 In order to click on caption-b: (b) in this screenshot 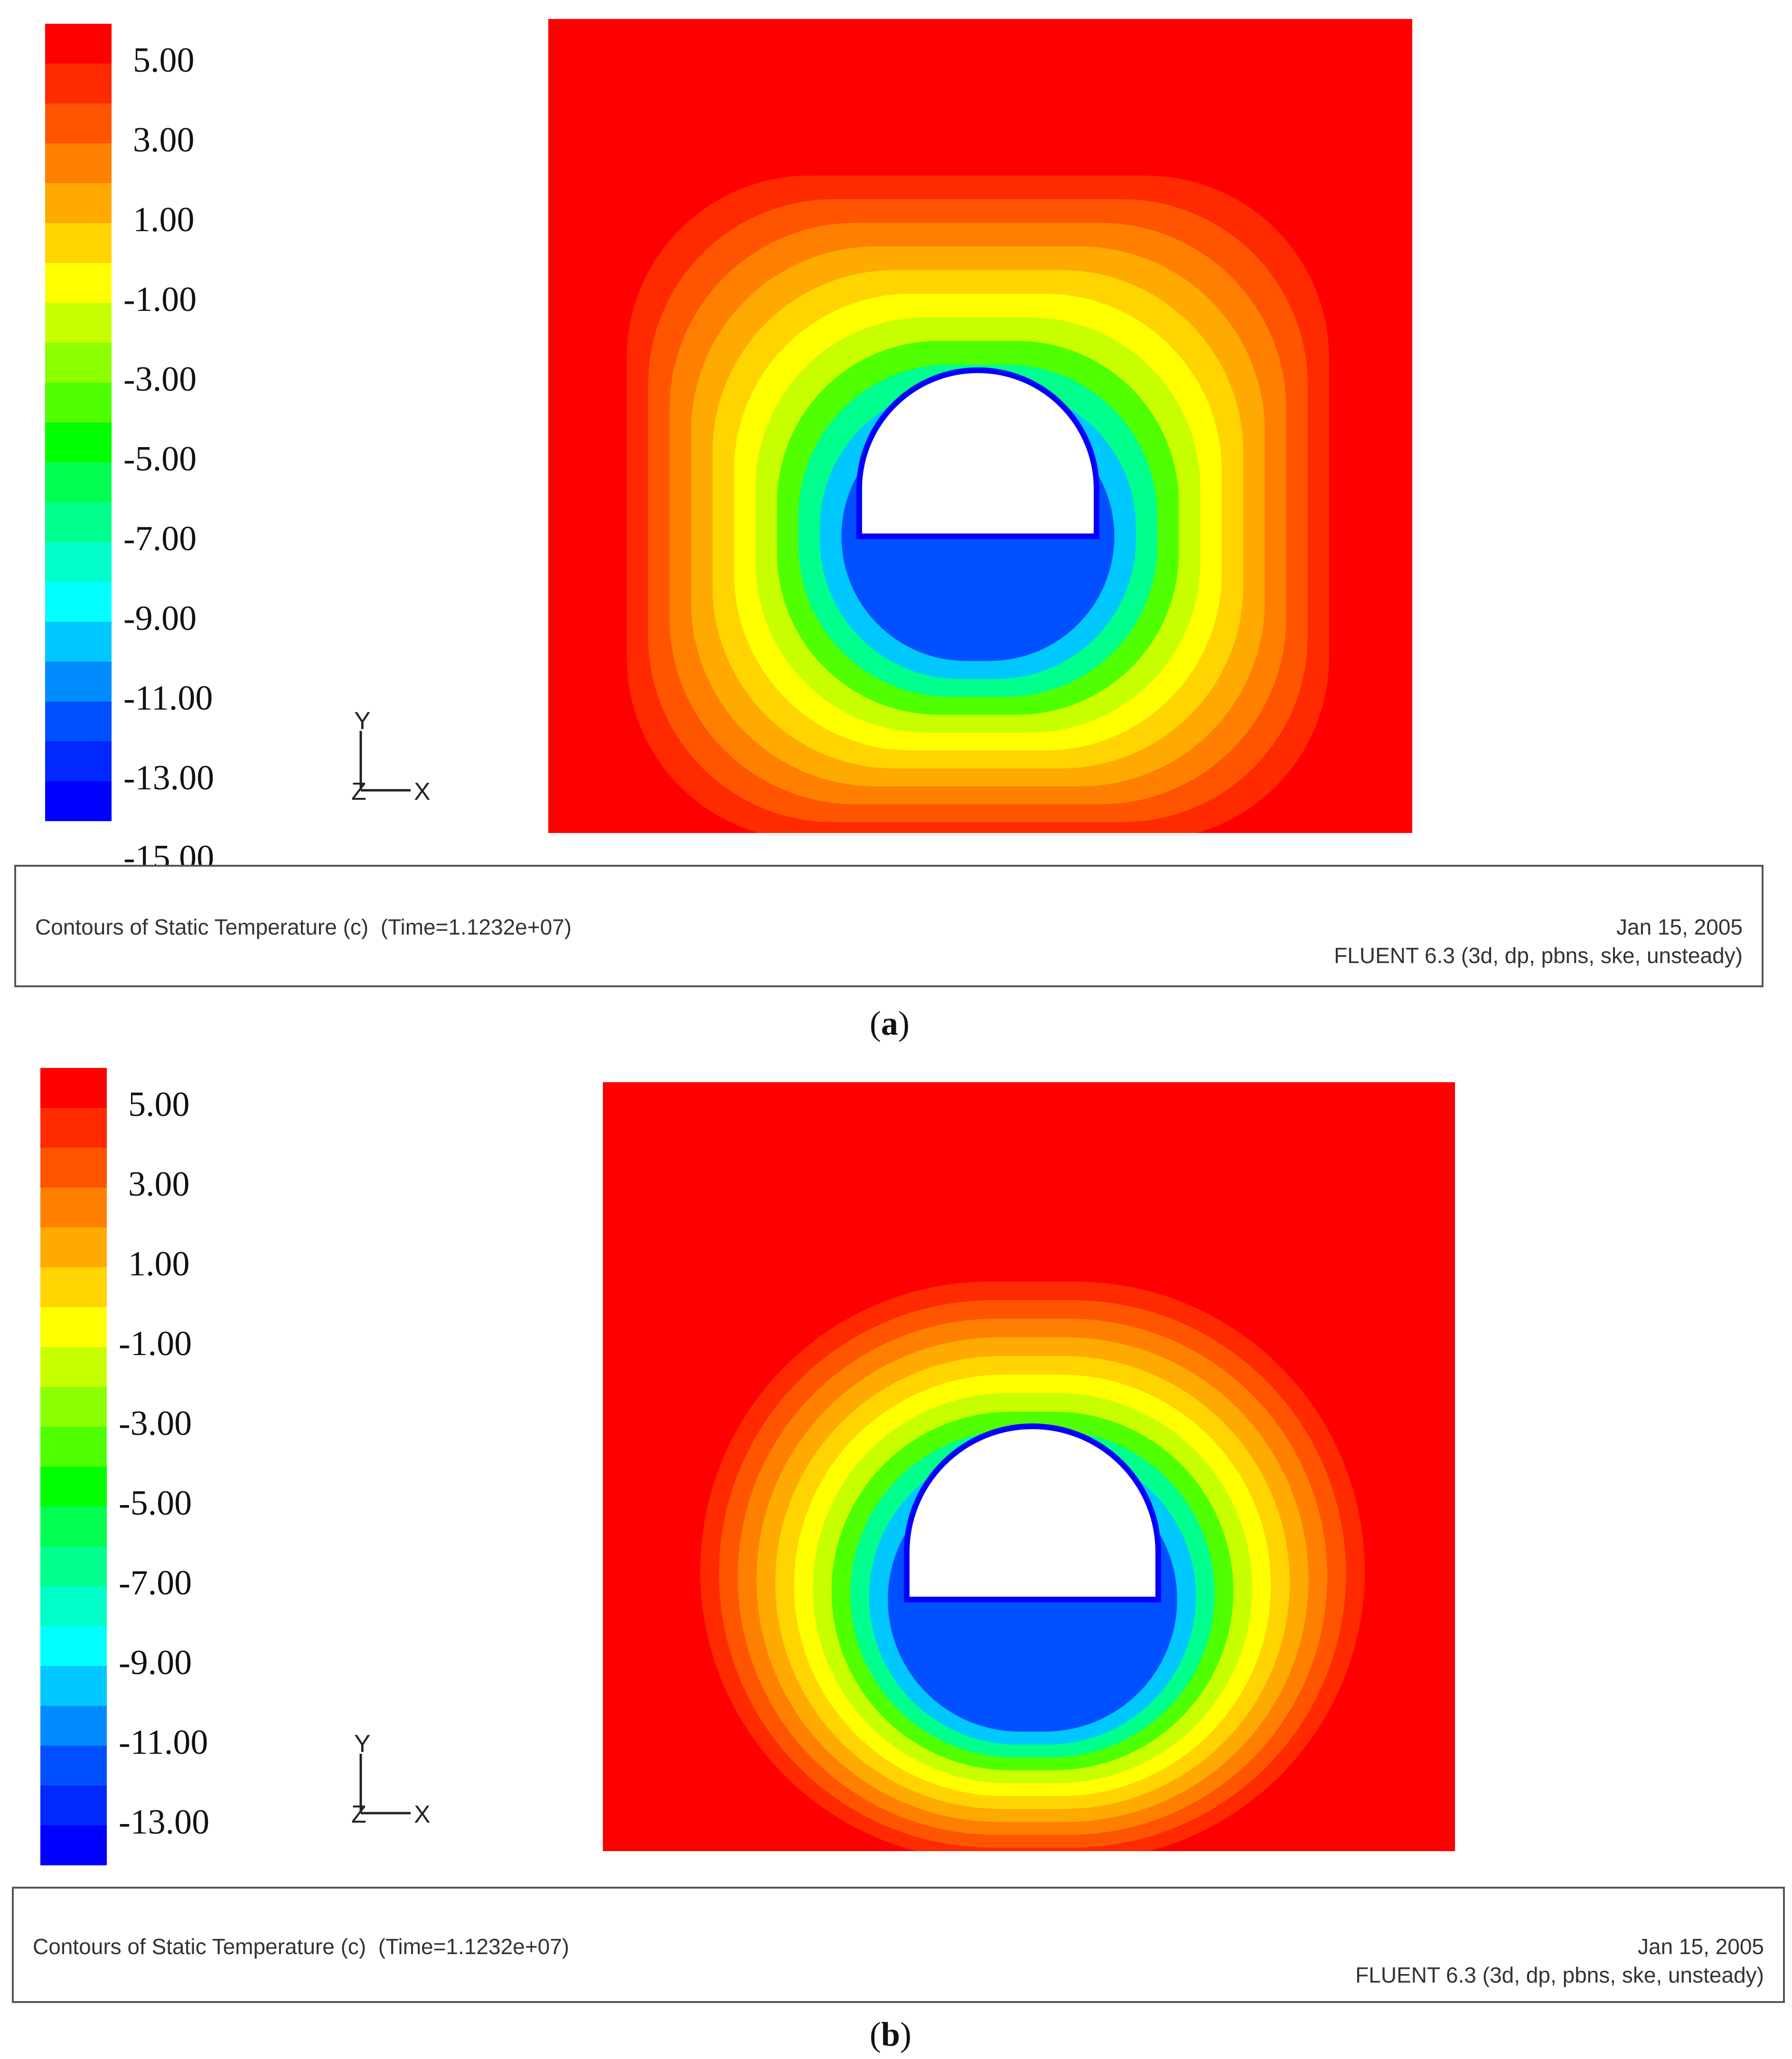, I will do `click(891, 2034)`.